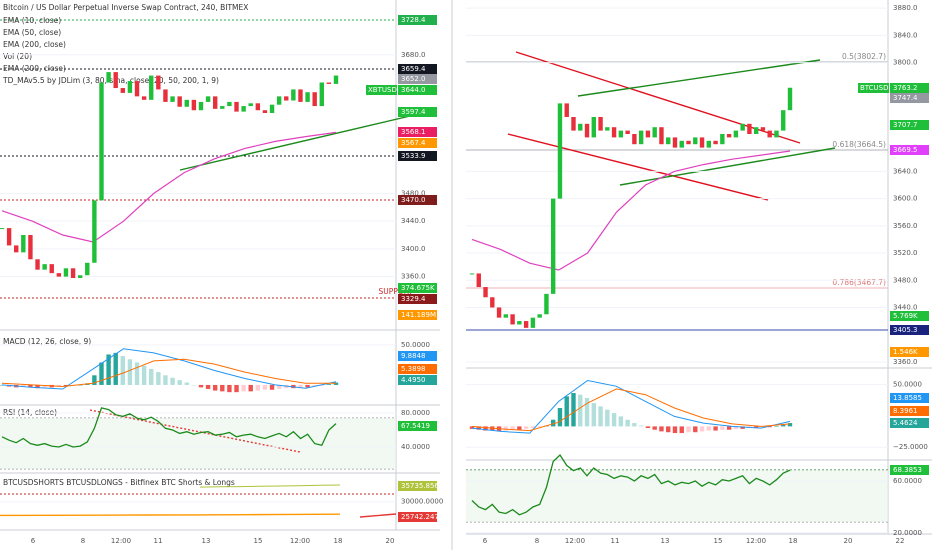 This screenshot has width=932, height=550. Describe the element at coordinates (17, 56) in the screenshot. I see `legend-entry: Vol (20)` at that location.